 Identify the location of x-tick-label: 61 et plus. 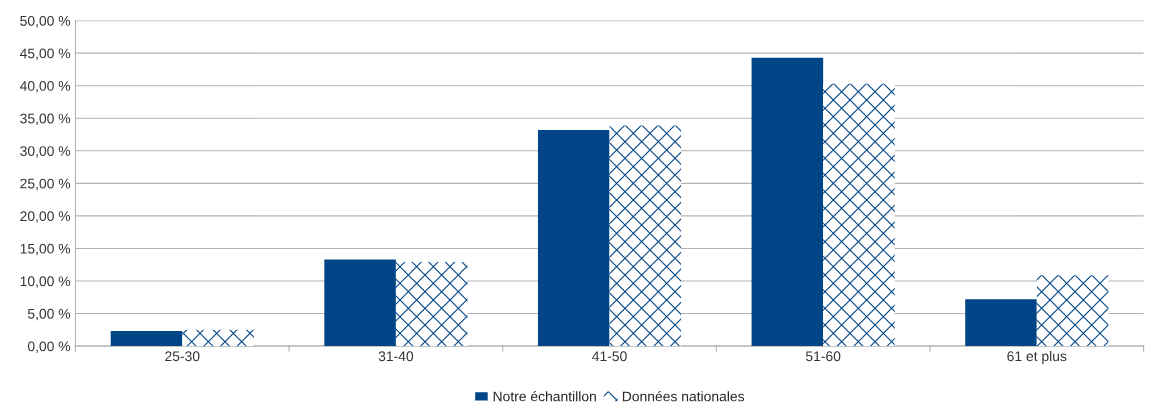
(1037, 357).